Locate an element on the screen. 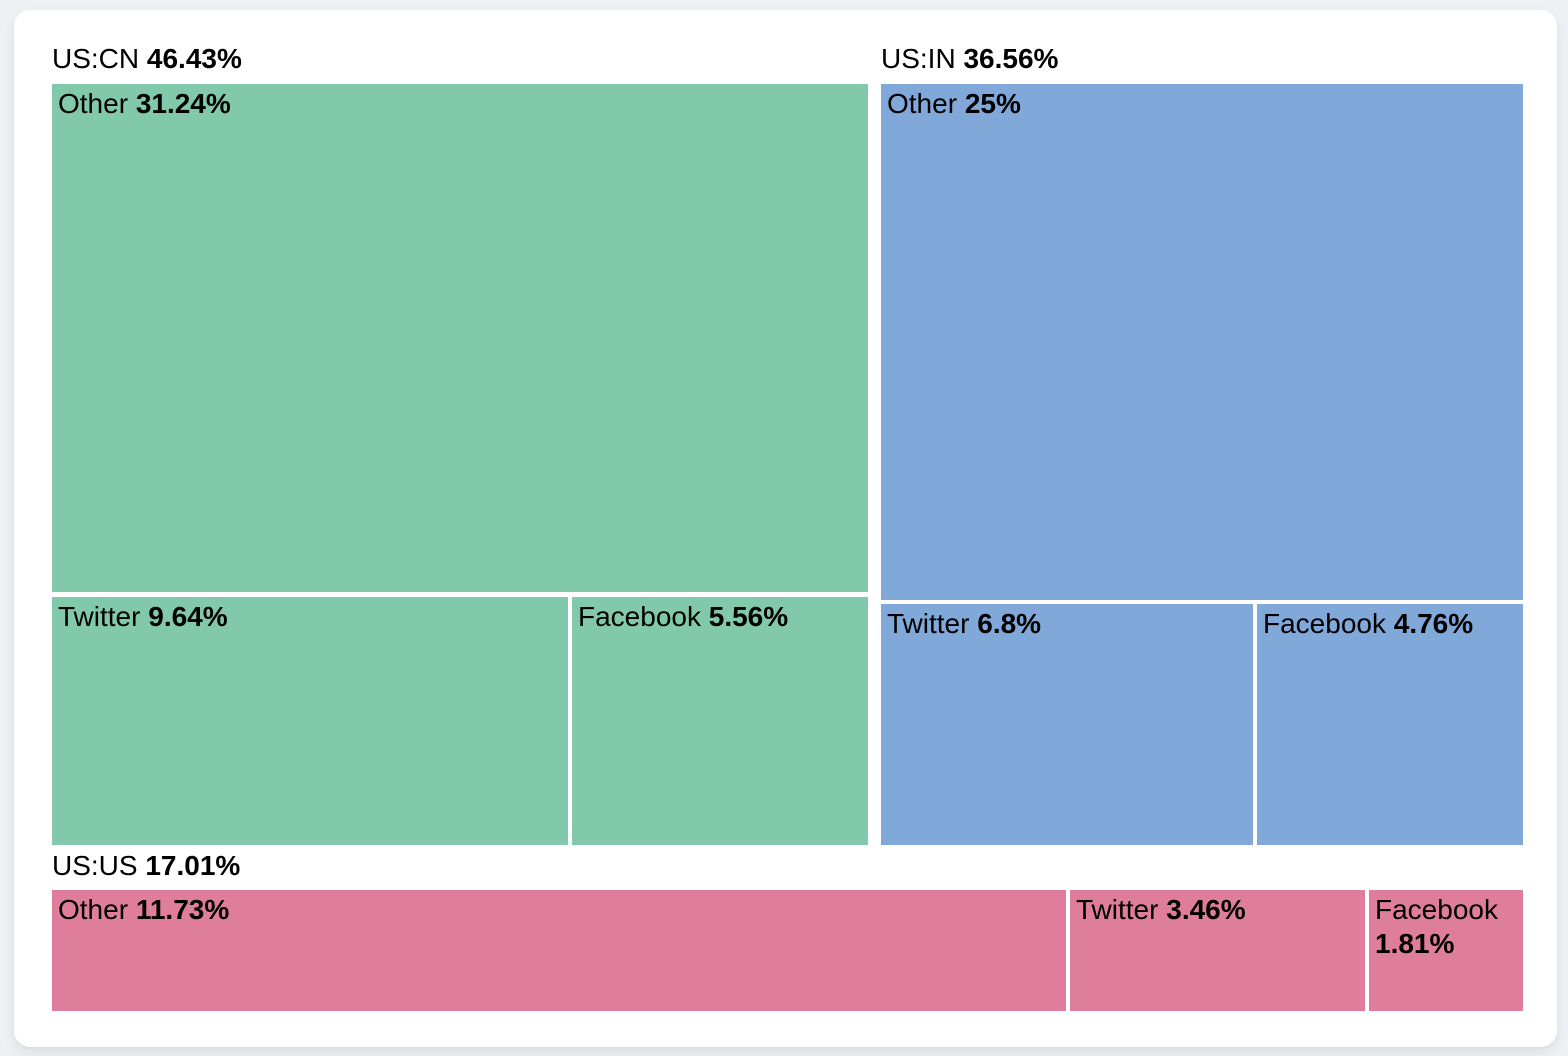 Image resolution: width=1568 pixels, height=1056 pixels. tile-us-cn-twitter: Twitter 9.64% is located at coordinates (310, 721).